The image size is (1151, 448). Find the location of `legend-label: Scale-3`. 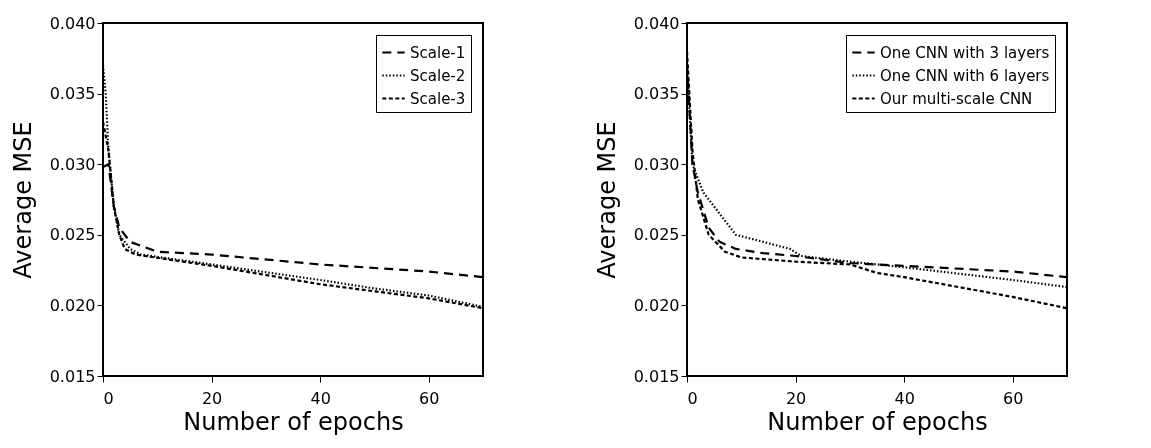

legend-label: Scale-3 is located at coordinates (438, 98).